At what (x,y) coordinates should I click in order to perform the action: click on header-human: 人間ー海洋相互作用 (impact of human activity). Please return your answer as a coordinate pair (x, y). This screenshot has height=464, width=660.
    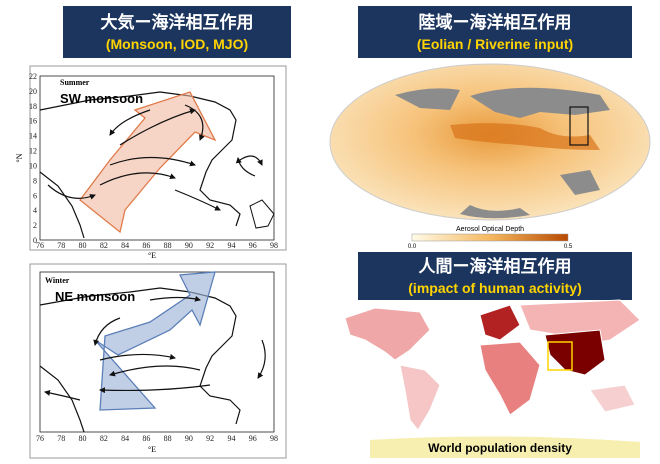
    Looking at the image, I should click on (495, 276).